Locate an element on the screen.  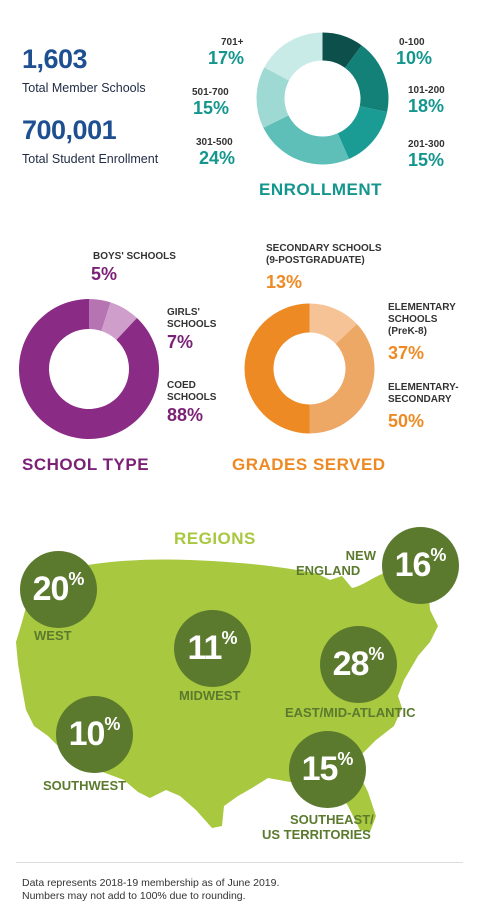
new-england-label-1: NEW is located at coordinates (360, 555).